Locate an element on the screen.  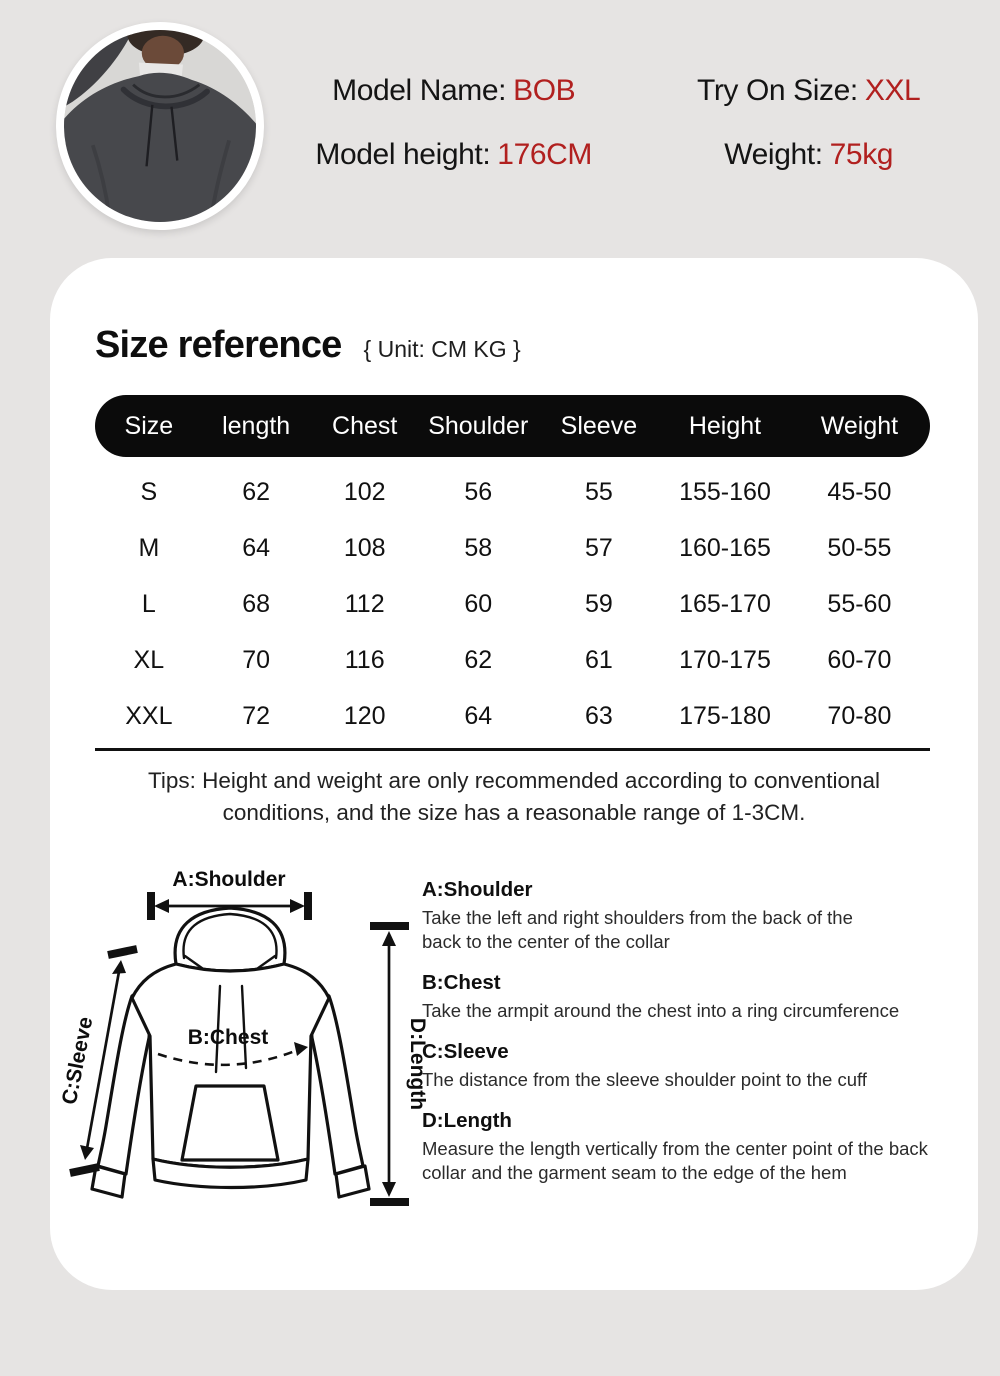
hoodie-diagram-illustration: A:Shoulder is located at coordinates (242, 1037).